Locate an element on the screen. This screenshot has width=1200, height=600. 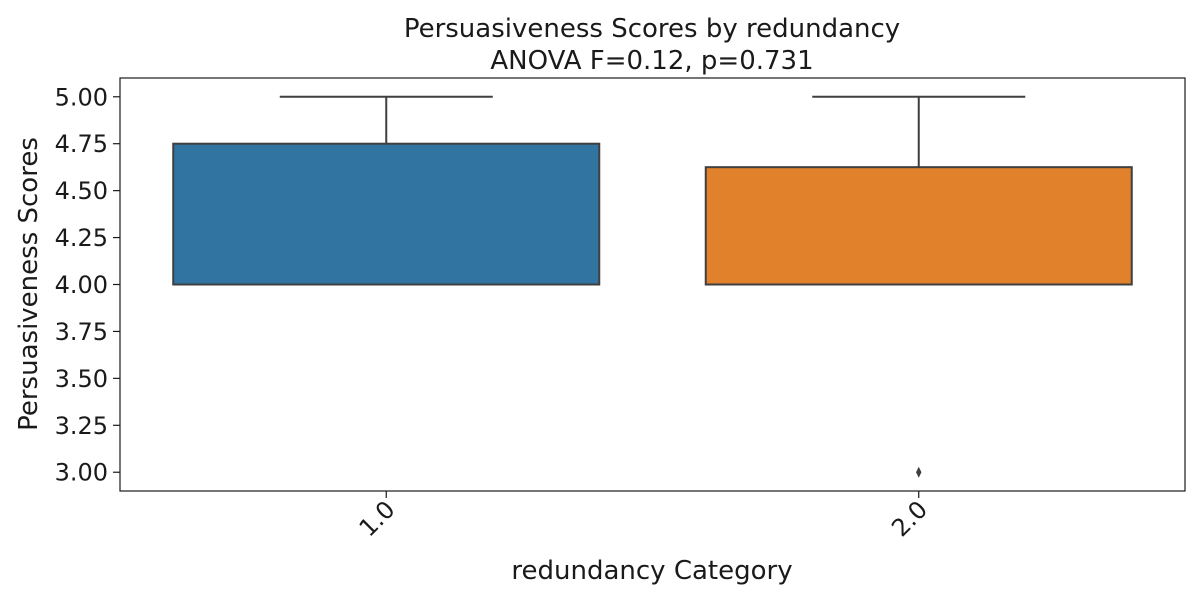
y-tick-label: 5.00 is located at coordinates (81, 97).